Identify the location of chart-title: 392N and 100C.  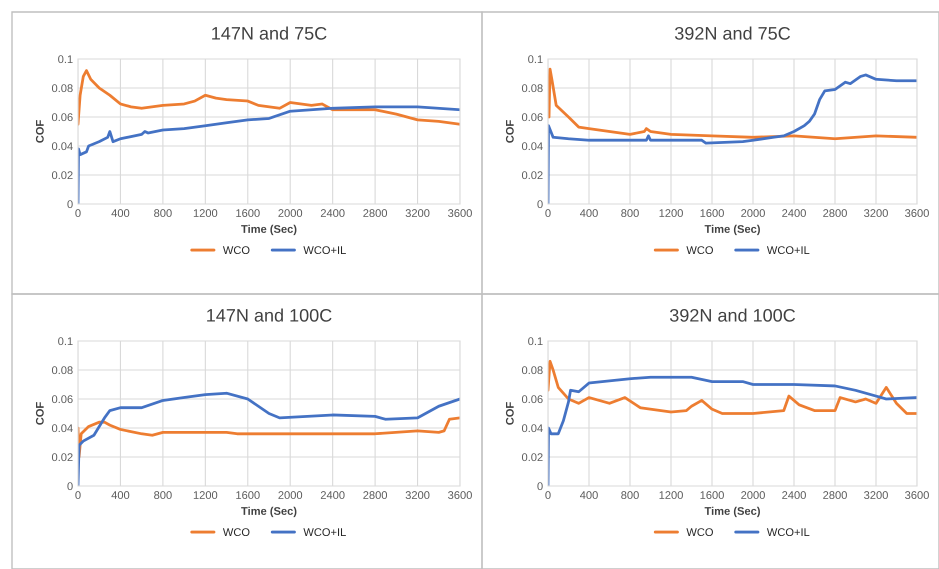
(733, 315).